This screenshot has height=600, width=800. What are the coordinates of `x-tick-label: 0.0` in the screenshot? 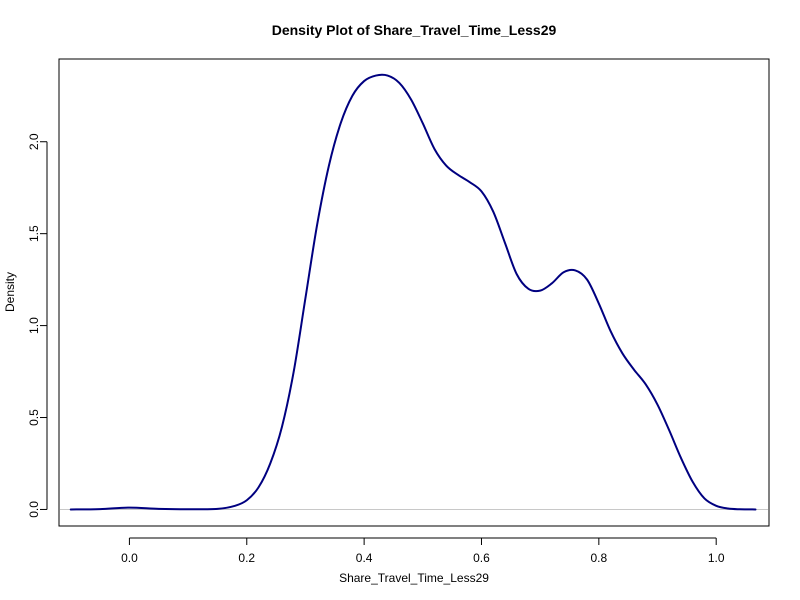 It's located at (129, 558).